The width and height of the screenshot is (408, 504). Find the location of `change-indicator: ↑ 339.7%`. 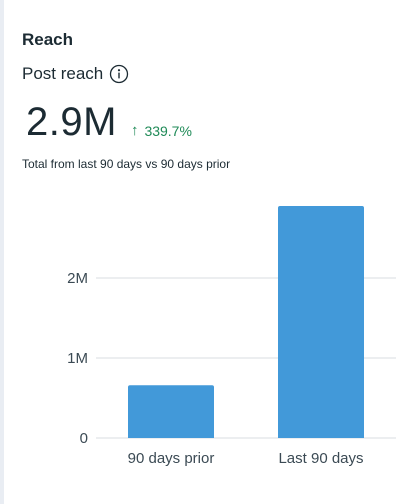

change-indicator: ↑ 339.7% is located at coordinates (161, 130).